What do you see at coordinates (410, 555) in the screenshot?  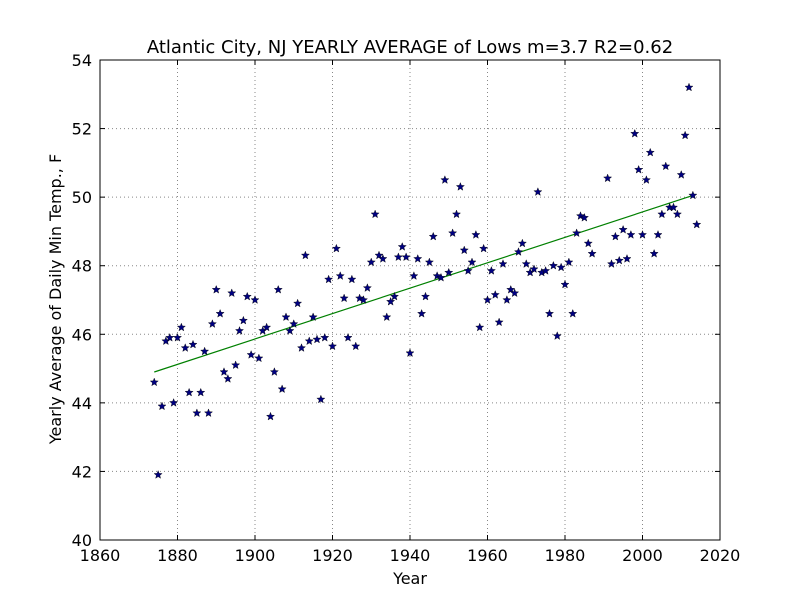 I see `x-tick-label: 1940` at bounding box center [410, 555].